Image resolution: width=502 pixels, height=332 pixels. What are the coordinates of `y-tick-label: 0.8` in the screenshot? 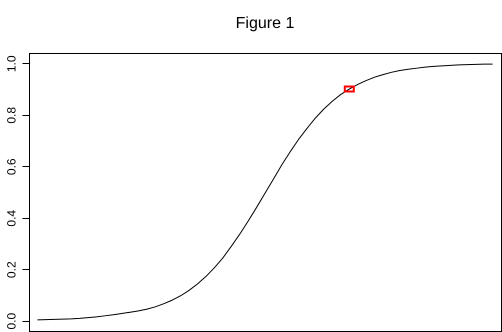 It's located at (11, 115).